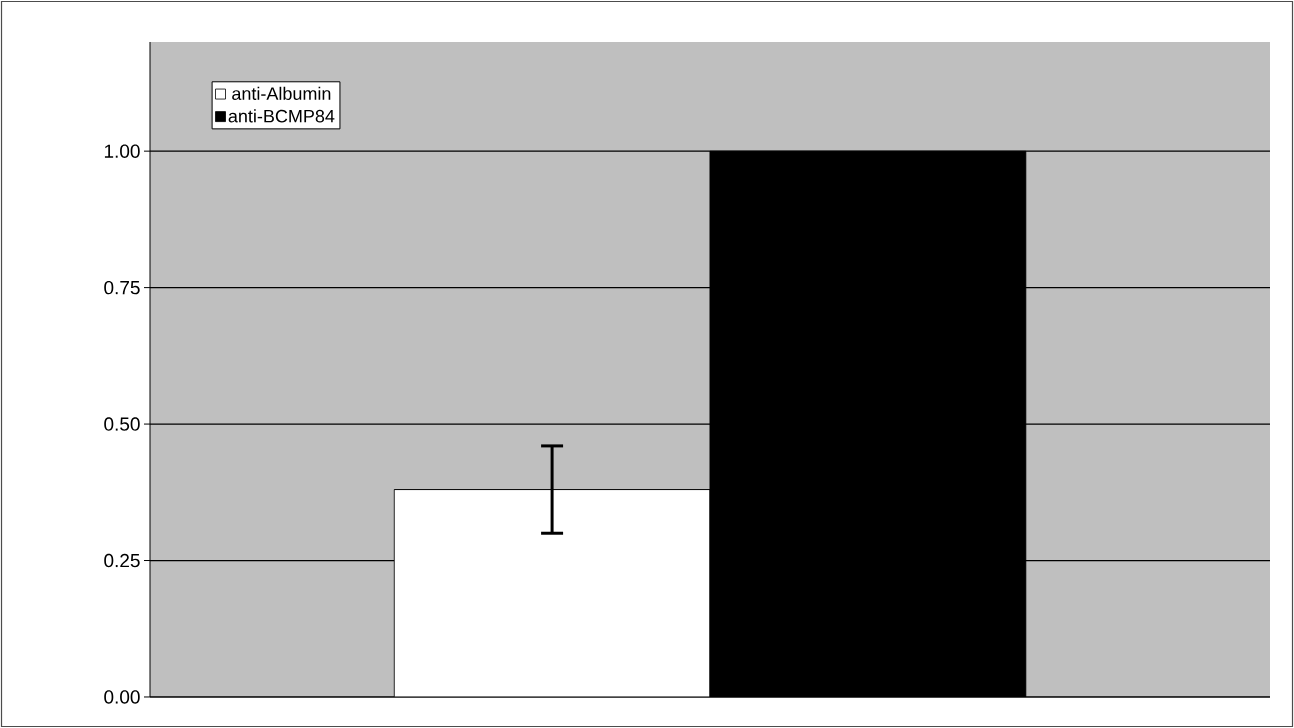  I want to click on legend-label: anti-Albumin, so click(281, 93).